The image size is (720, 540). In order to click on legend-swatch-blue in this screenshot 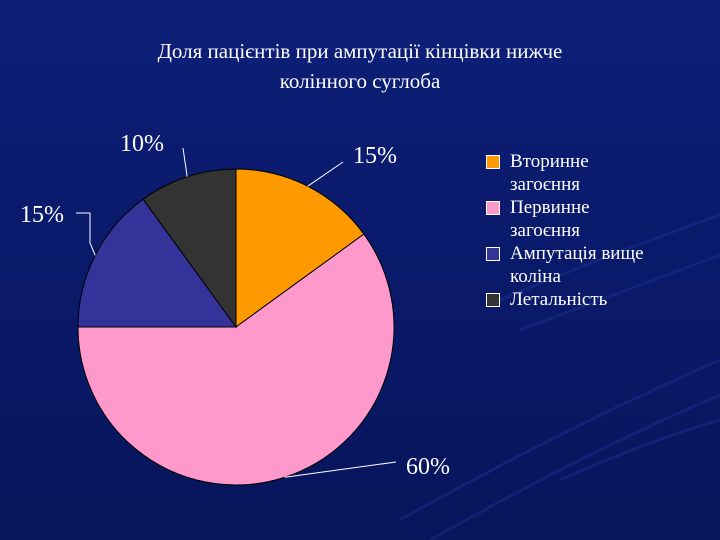, I will do `click(493, 254)`.